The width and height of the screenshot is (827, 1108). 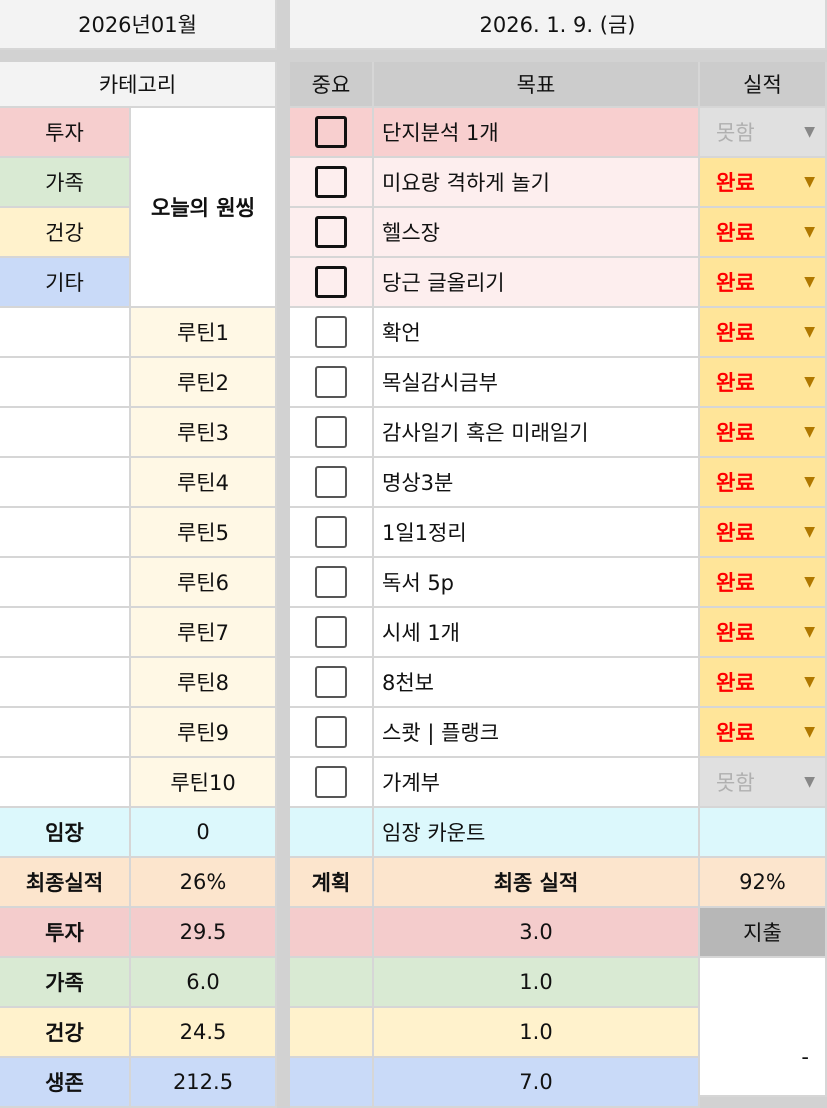 What do you see at coordinates (204, 683) in the screenshot?
I see `routine-label: 루틴8` at bounding box center [204, 683].